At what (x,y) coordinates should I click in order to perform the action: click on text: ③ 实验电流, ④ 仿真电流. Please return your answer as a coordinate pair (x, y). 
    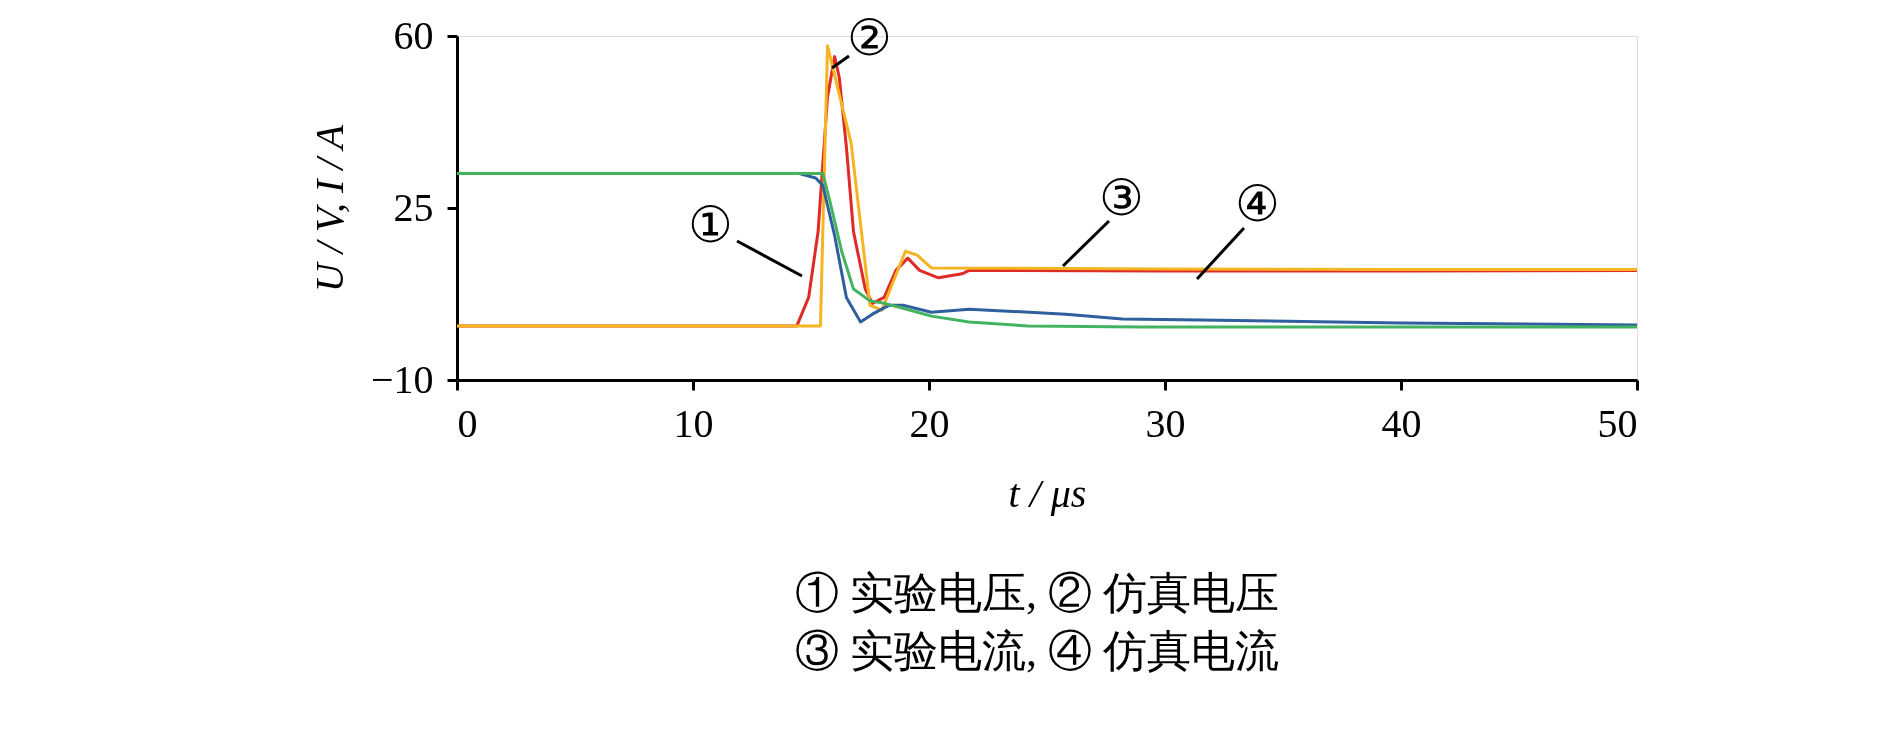
    Looking at the image, I should click on (1037, 651).